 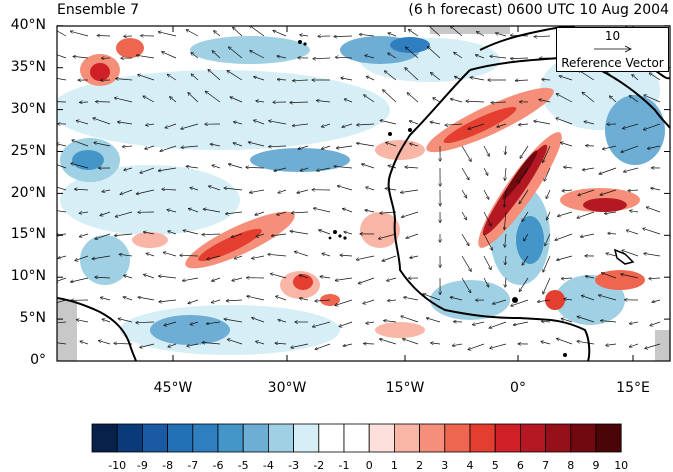 I want to click on colorbar-tick-label: 4, so click(x=470, y=465).